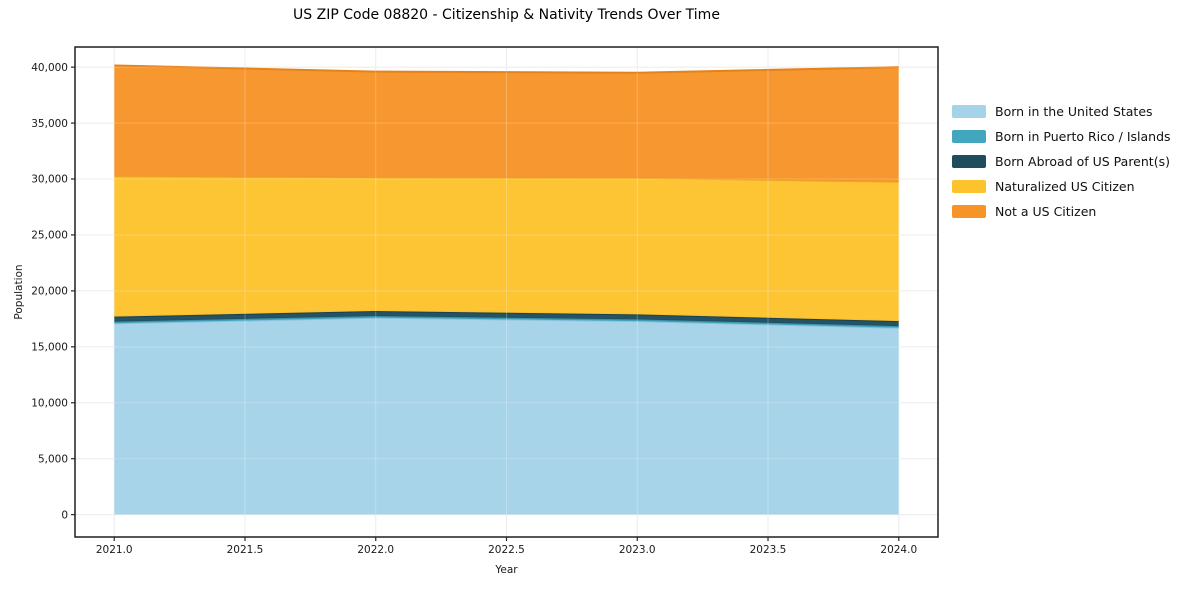 The width and height of the screenshot is (1189, 590). What do you see at coordinates (637, 550) in the screenshot?
I see `x-tick-label: 2023.0` at bounding box center [637, 550].